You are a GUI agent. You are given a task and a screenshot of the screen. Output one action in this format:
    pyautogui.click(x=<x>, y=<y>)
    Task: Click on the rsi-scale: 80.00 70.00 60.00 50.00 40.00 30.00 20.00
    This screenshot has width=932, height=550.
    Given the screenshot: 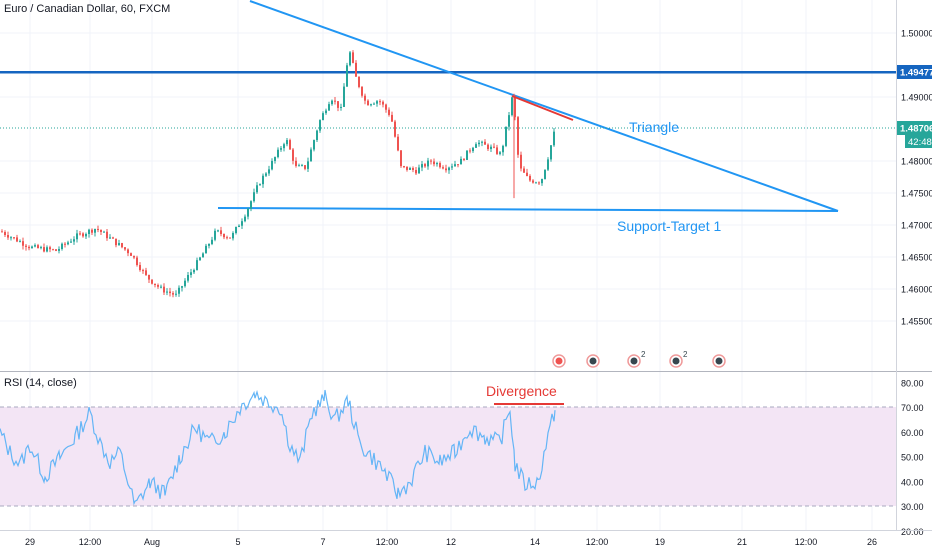 What is the action you would take?
    pyautogui.click(x=912, y=458)
    